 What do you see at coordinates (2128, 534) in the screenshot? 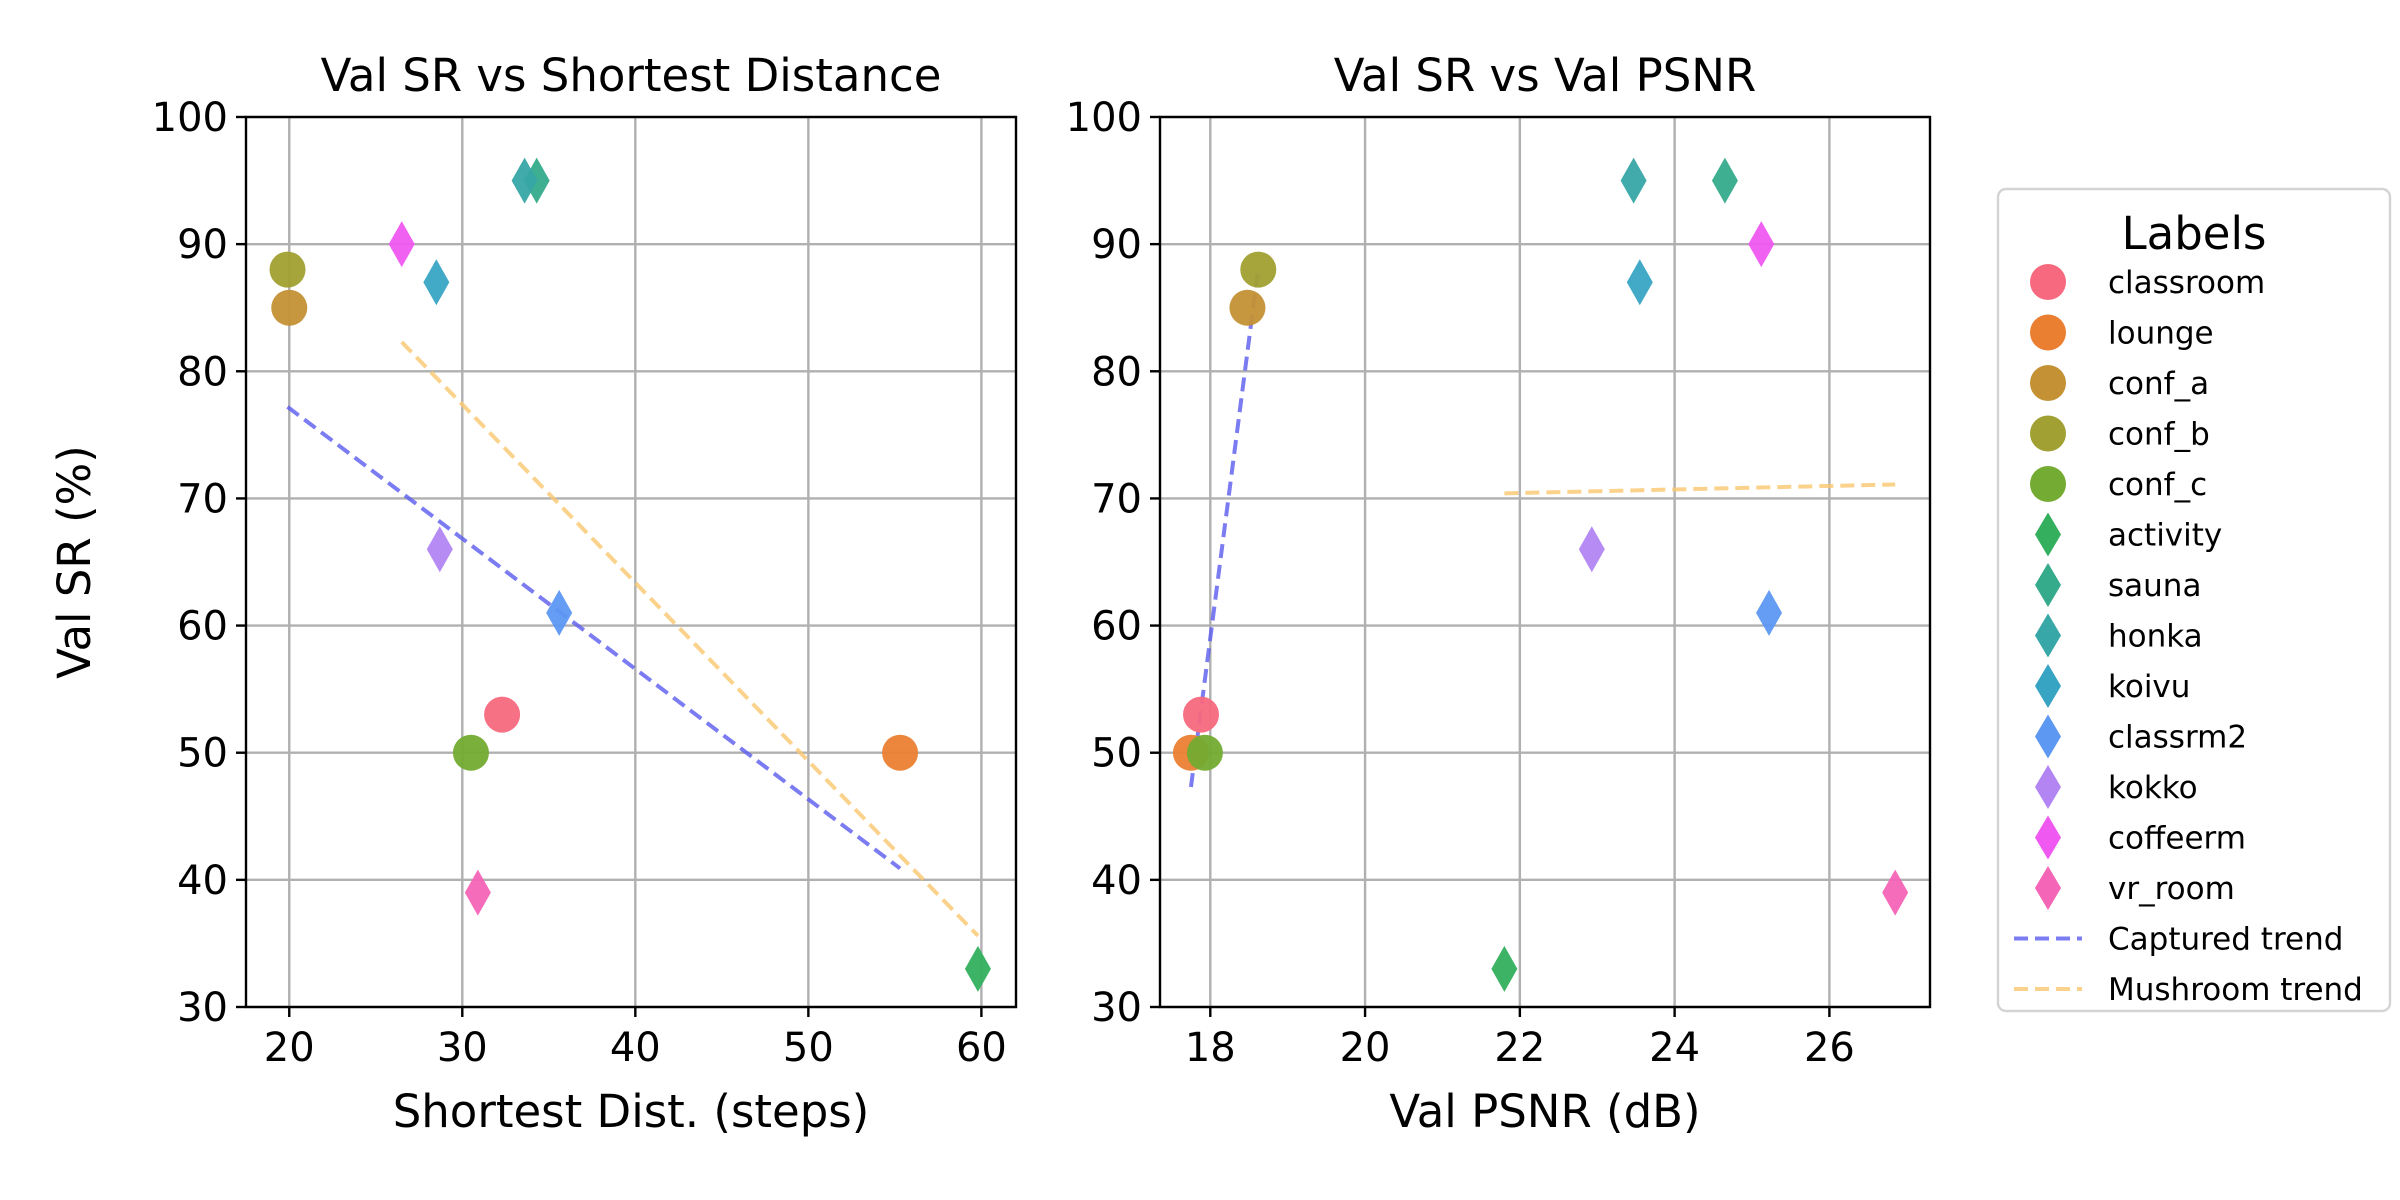
I see `legend-item-activity: activity` at bounding box center [2128, 534].